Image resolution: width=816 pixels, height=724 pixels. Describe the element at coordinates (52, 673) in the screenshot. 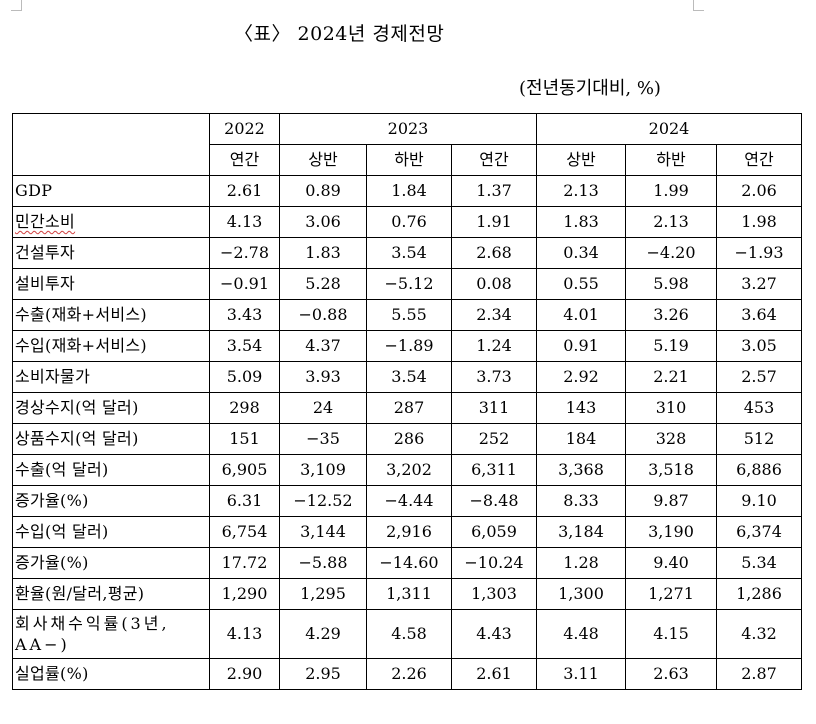

I see `row-label-text: 실업률(%)` at that location.